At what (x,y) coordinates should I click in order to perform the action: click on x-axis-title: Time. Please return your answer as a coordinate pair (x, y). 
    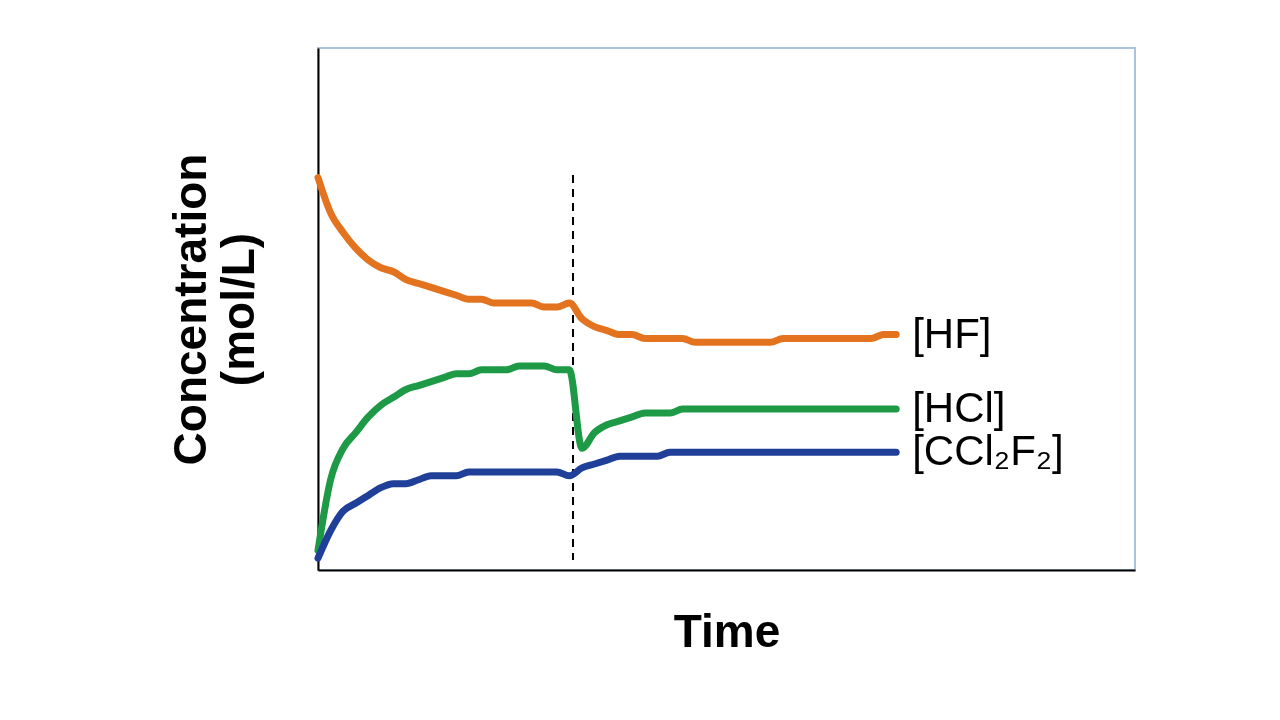
    Looking at the image, I should click on (727, 630).